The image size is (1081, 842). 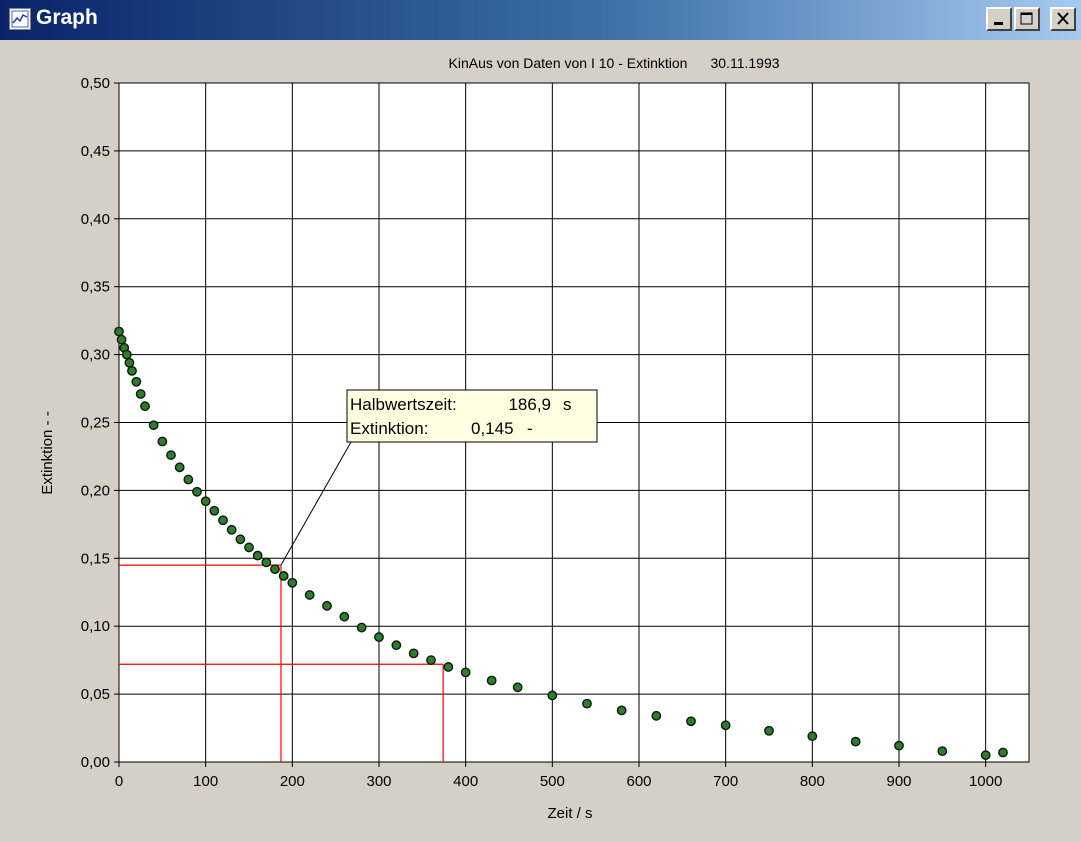 I want to click on x-tick-label: 700, so click(x=725, y=781).